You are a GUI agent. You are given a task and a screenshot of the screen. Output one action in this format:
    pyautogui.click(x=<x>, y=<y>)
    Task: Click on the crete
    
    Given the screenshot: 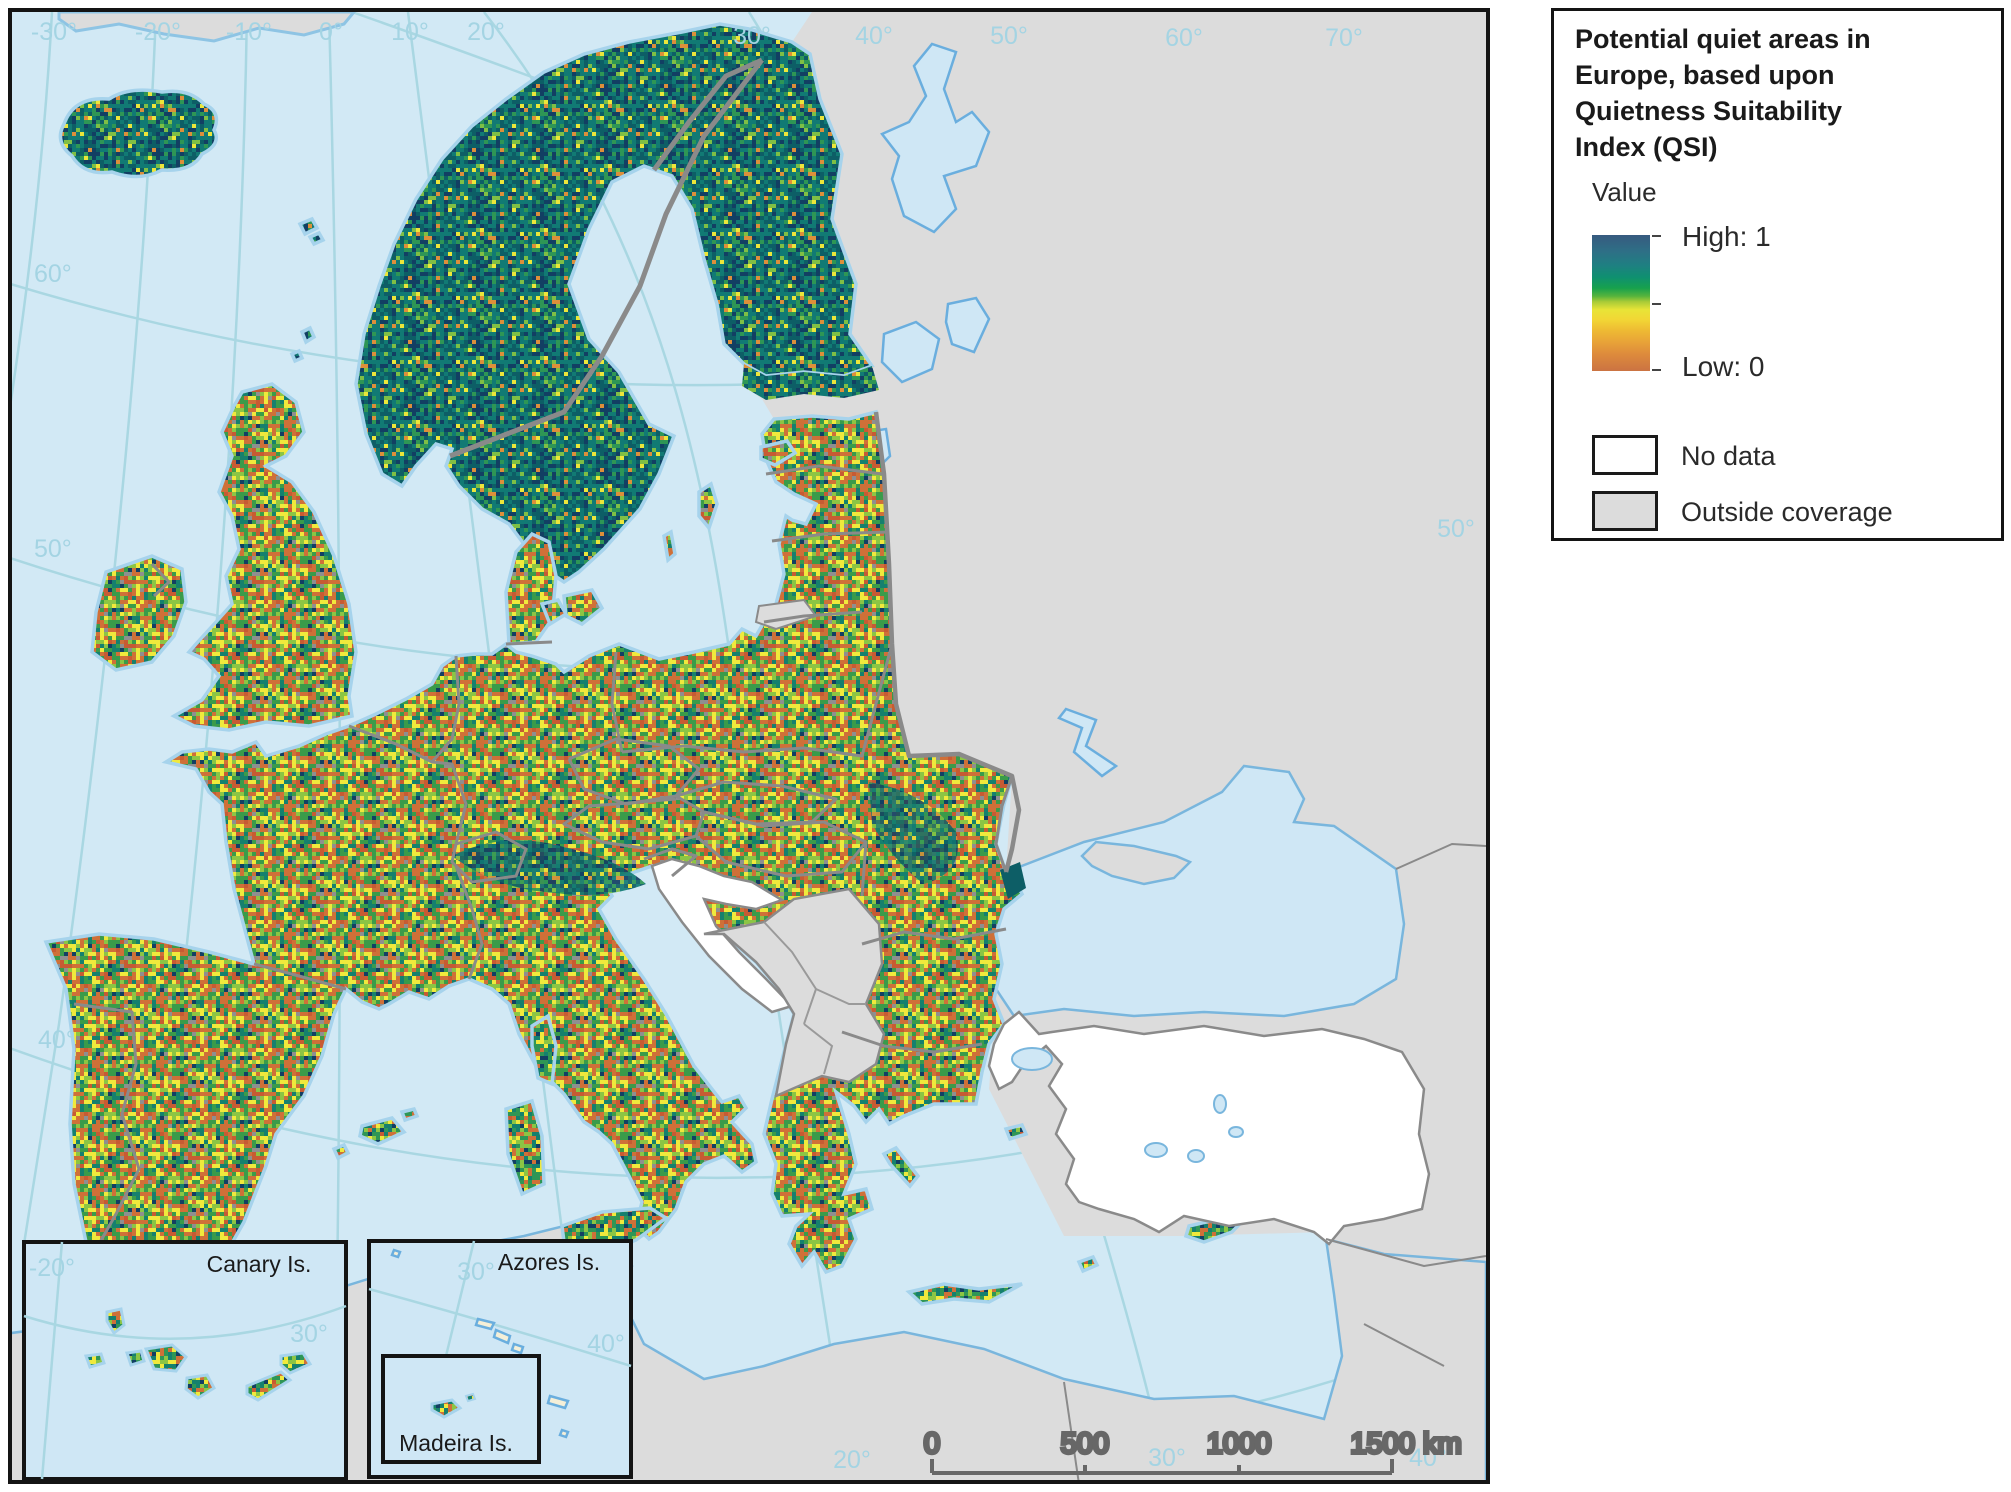 What is the action you would take?
    pyautogui.click(x=964, y=1294)
    